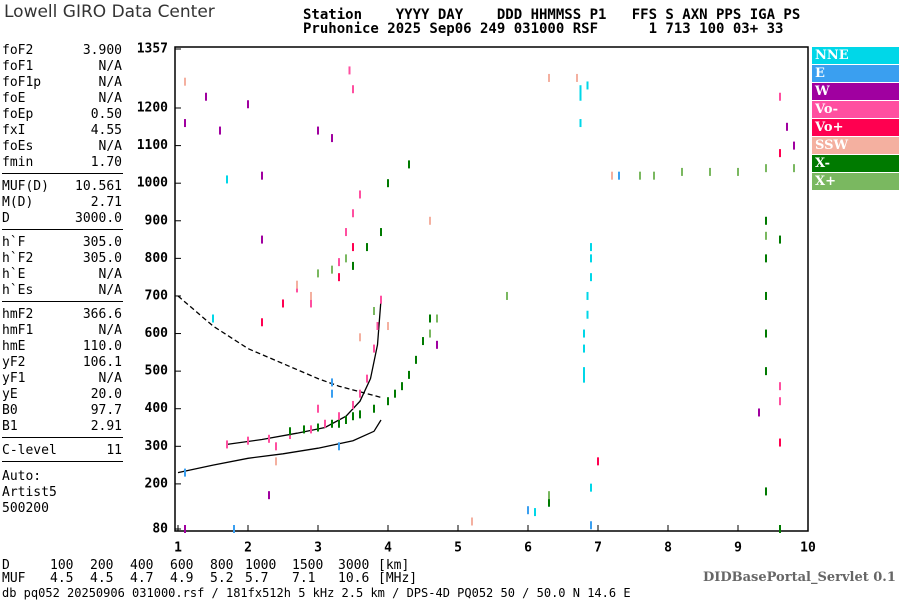  Describe the element at coordinates (106, 410) in the screenshot. I see `param-value: 97.7` at that location.